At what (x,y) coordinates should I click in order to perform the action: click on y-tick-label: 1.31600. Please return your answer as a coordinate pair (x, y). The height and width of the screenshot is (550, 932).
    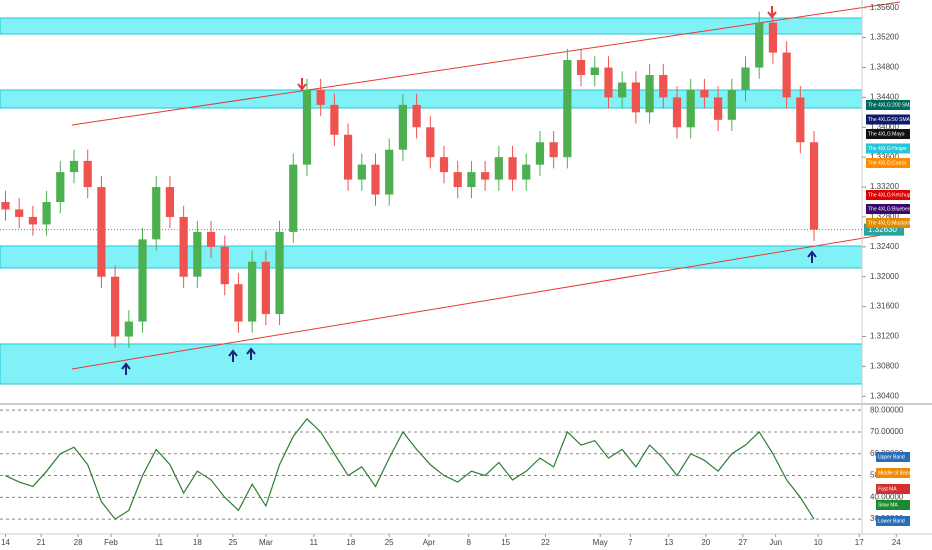
    Looking at the image, I should click on (884, 306).